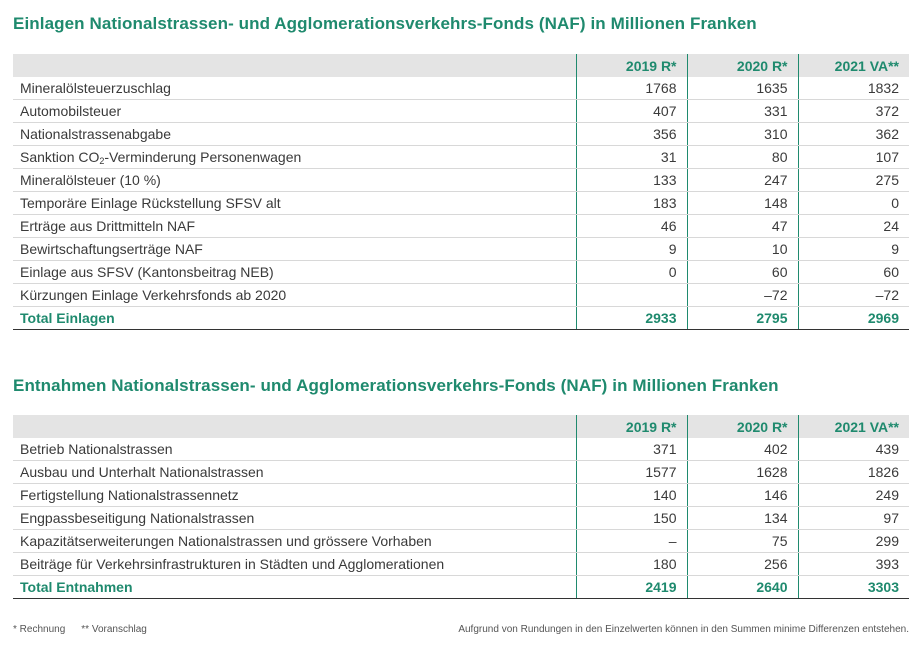 The width and height of the screenshot is (920, 652). Describe the element at coordinates (853, 318) in the screenshot. I see `total-2021: 2969` at that location.